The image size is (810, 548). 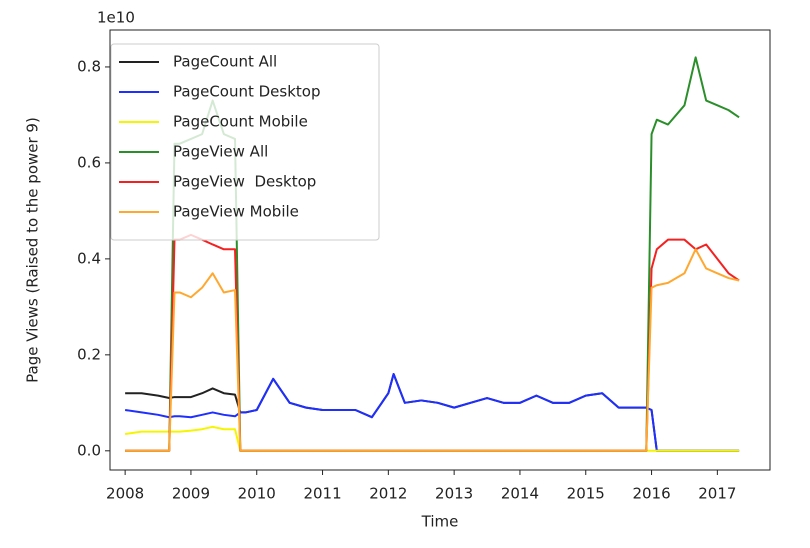 I want to click on x-tick-label: 2012, so click(x=388, y=494).